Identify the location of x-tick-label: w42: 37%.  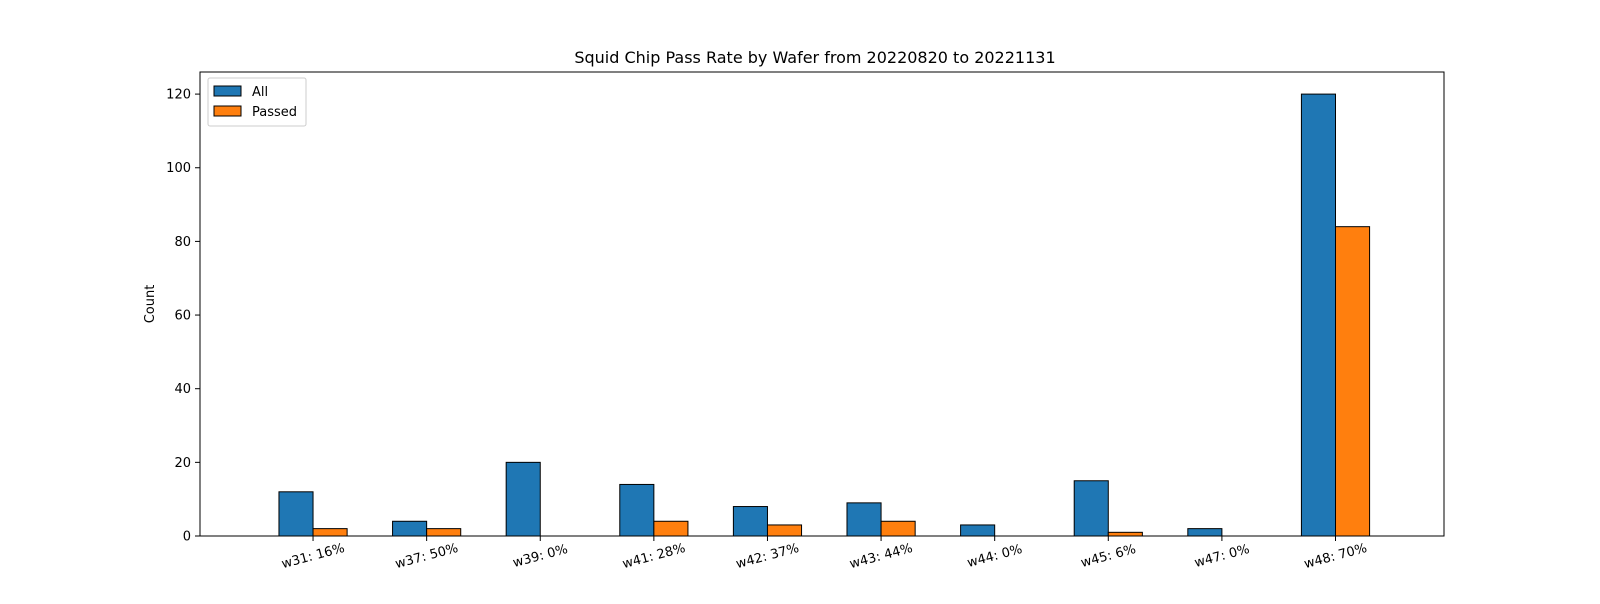
(767, 556).